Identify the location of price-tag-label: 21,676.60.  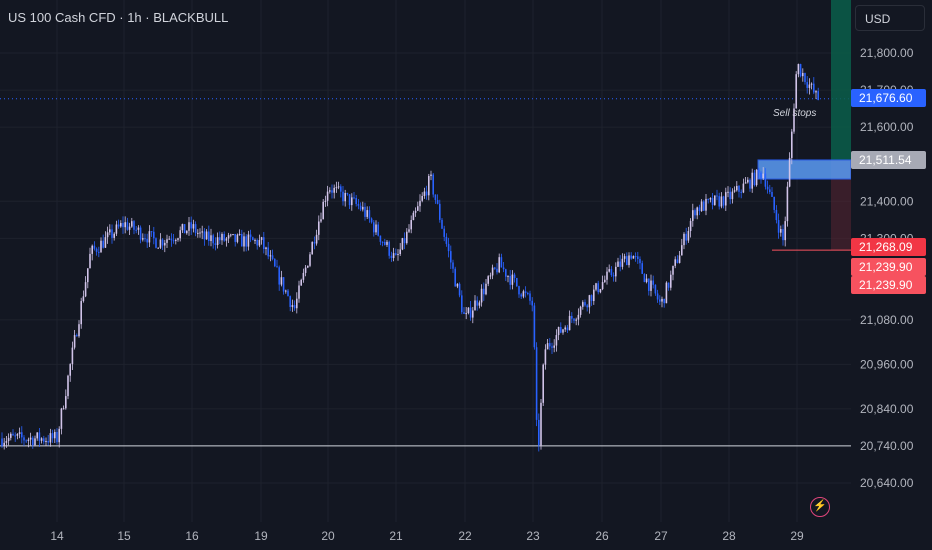
(886, 98).